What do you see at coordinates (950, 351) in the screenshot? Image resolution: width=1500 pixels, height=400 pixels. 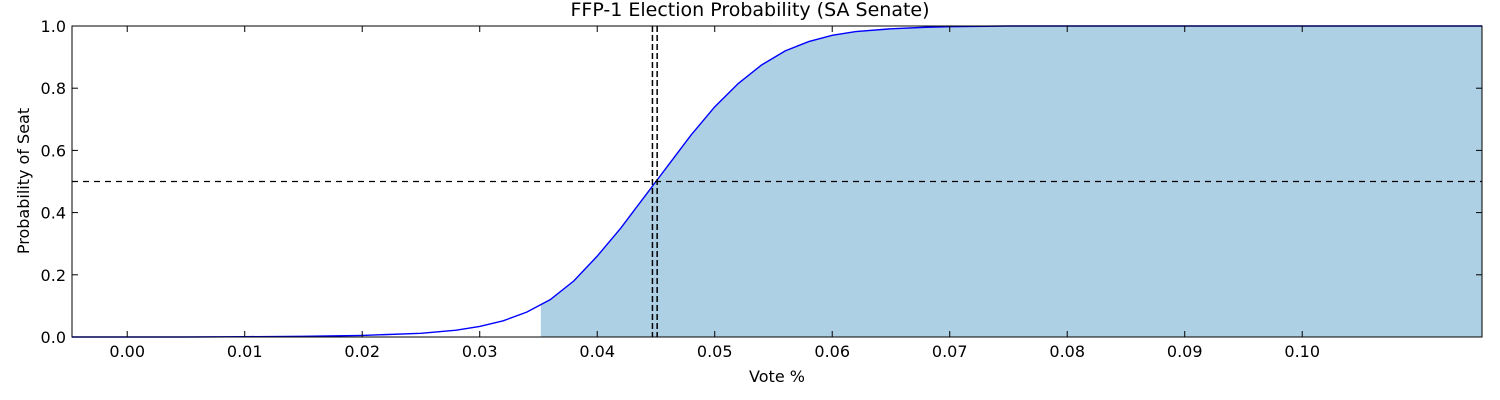 I see `x-tick-label: 0.07` at bounding box center [950, 351].